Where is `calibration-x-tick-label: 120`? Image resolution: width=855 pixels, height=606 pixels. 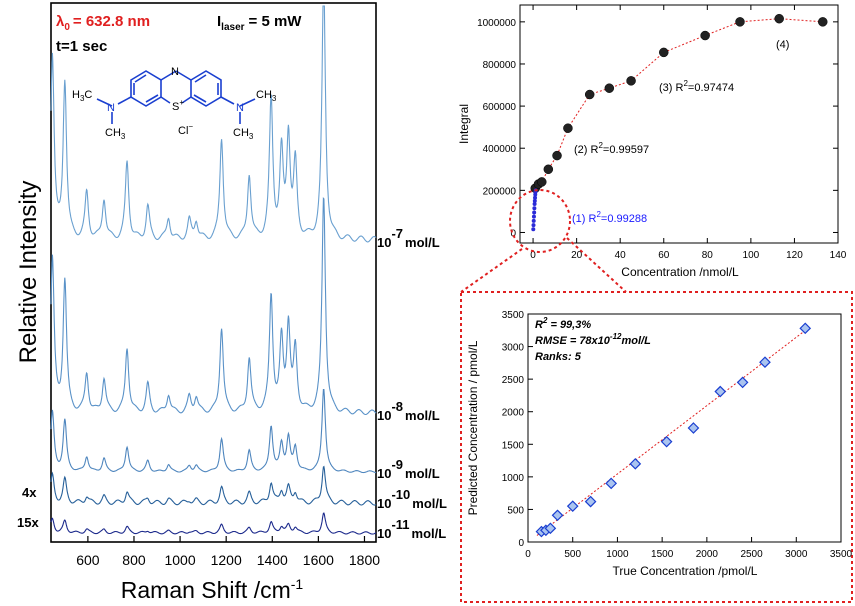 calibration-x-tick-label: 120 is located at coordinates (794, 255).